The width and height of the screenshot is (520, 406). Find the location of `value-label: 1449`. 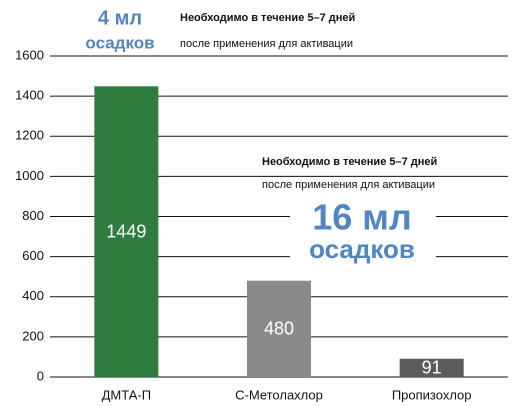

value-label: 1449 is located at coordinates (126, 231).